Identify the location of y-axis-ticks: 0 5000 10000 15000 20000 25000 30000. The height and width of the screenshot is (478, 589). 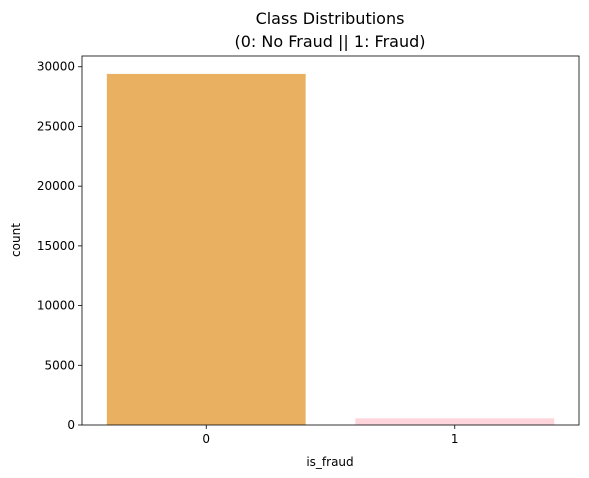
(59, 246).